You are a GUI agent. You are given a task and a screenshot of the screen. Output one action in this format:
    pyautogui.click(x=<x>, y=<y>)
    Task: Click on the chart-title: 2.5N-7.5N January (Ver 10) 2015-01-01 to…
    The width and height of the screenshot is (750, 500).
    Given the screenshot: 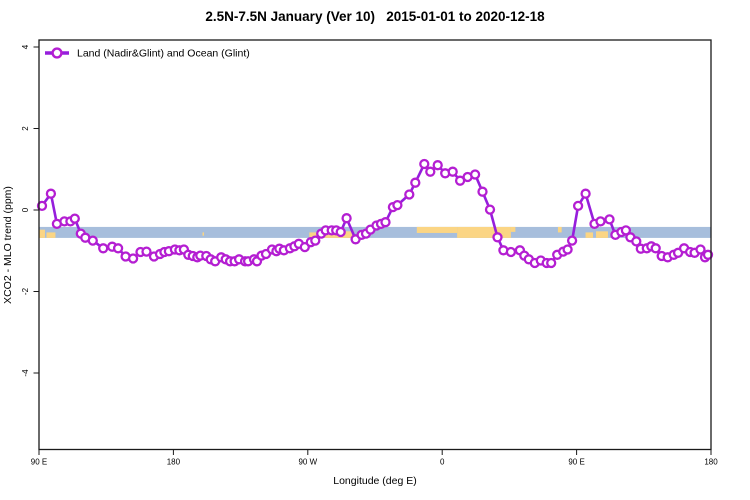 What is the action you would take?
    pyautogui.click(x=375, y=16)
    